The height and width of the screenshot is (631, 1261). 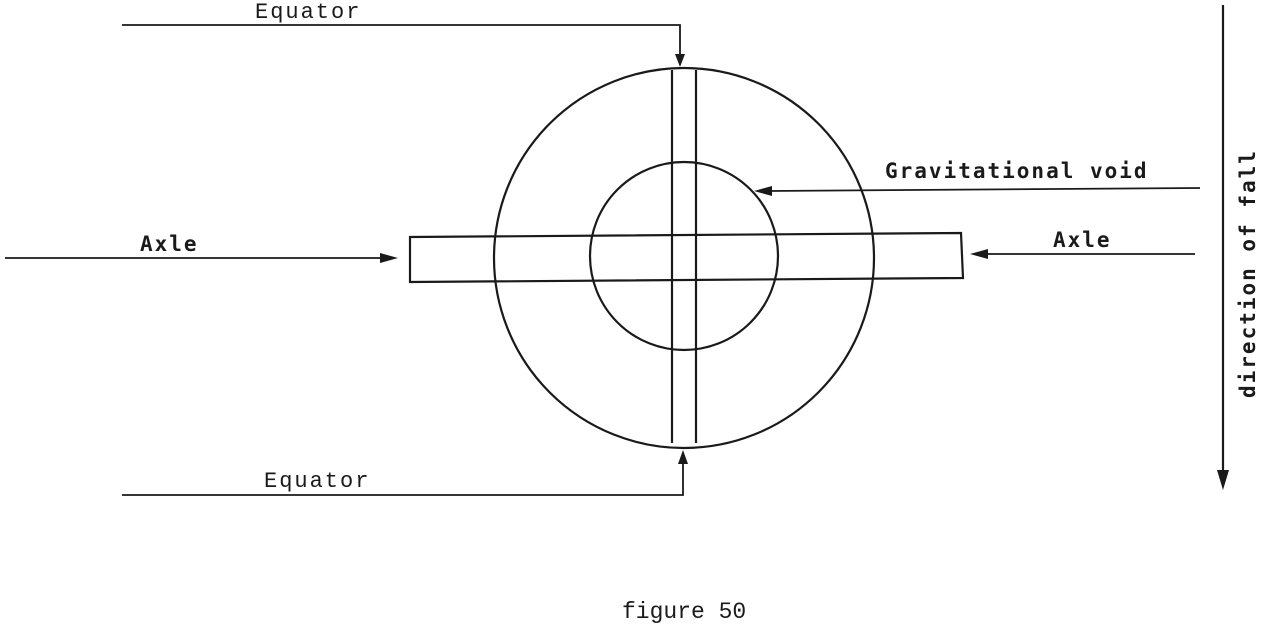 What do you see at coordinates (680, 60) in the screenshot?
I see `equator-top-arrowhead` at bounding box center [680, 60].